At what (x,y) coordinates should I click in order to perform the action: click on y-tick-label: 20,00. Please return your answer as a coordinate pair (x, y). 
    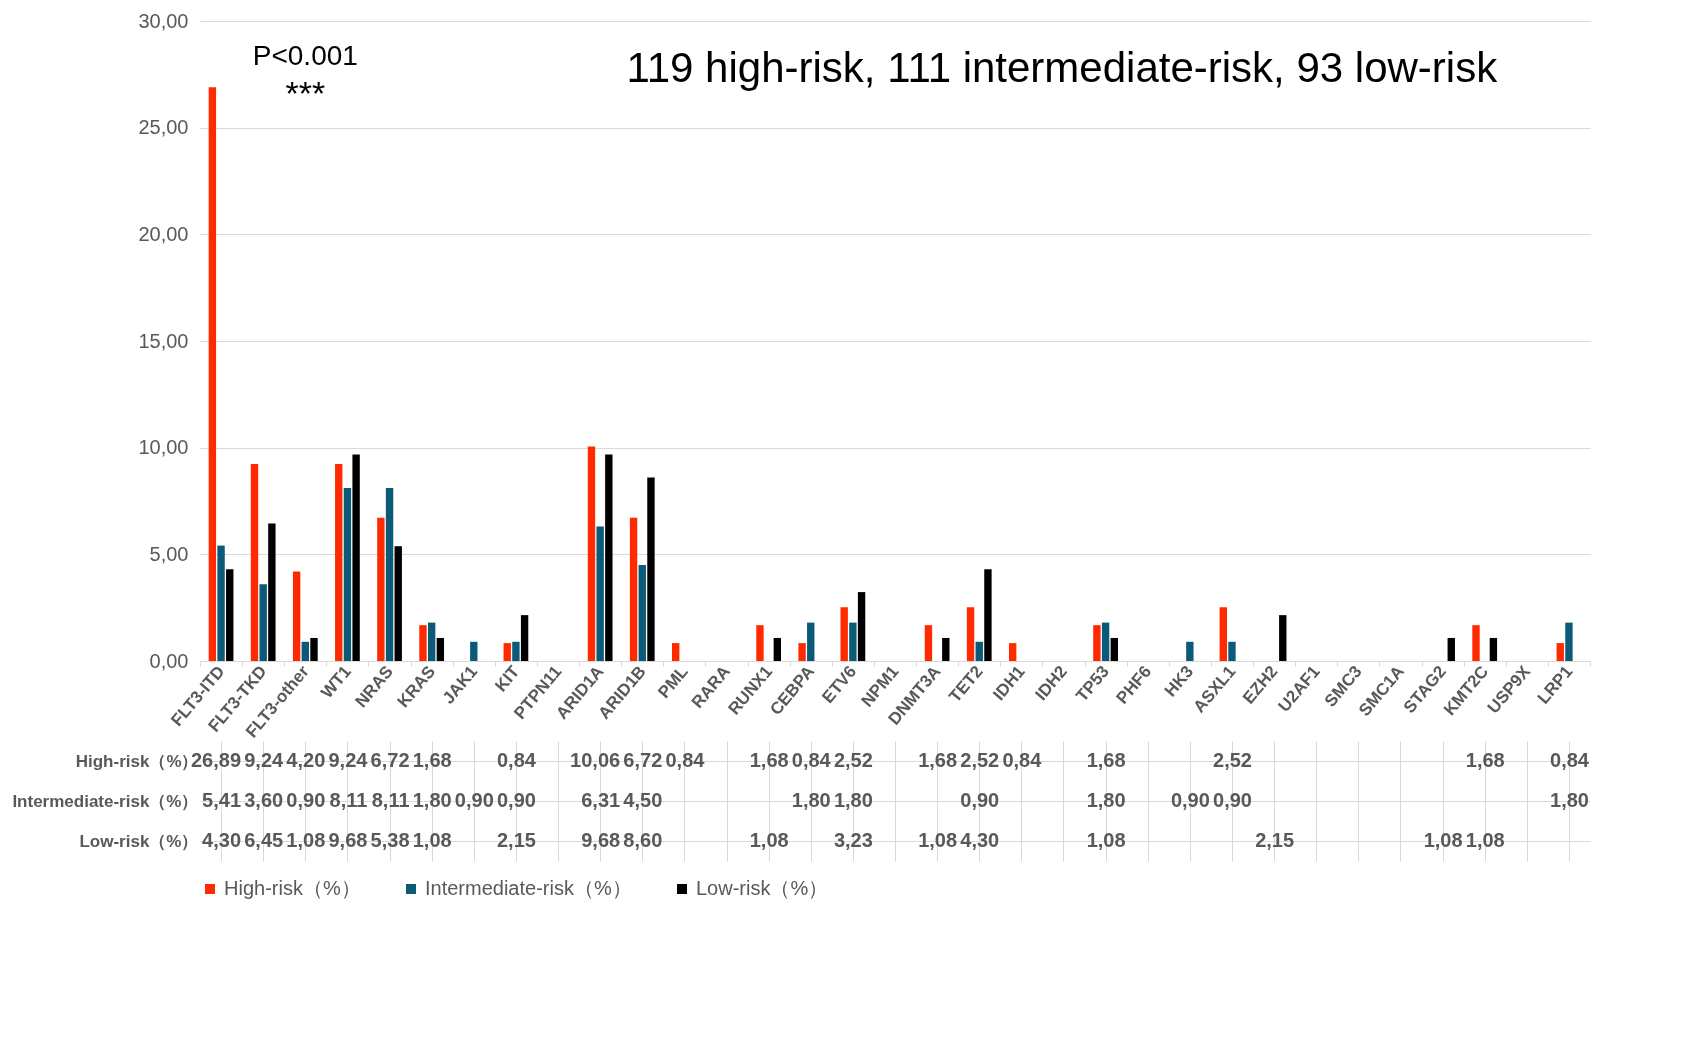
    Looking at the image, I should click on (163, 233).